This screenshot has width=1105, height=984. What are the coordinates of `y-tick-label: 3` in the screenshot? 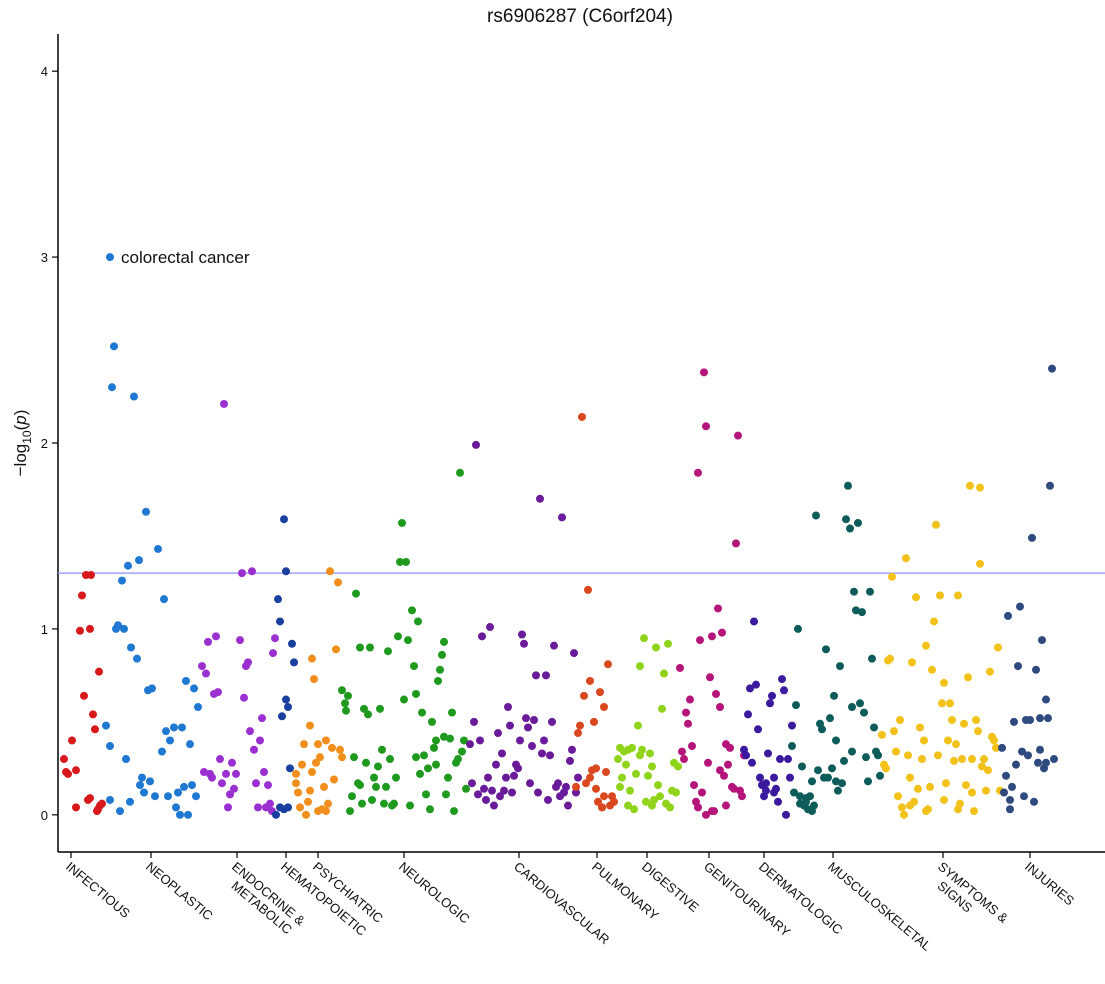 It's located at (44, 257).